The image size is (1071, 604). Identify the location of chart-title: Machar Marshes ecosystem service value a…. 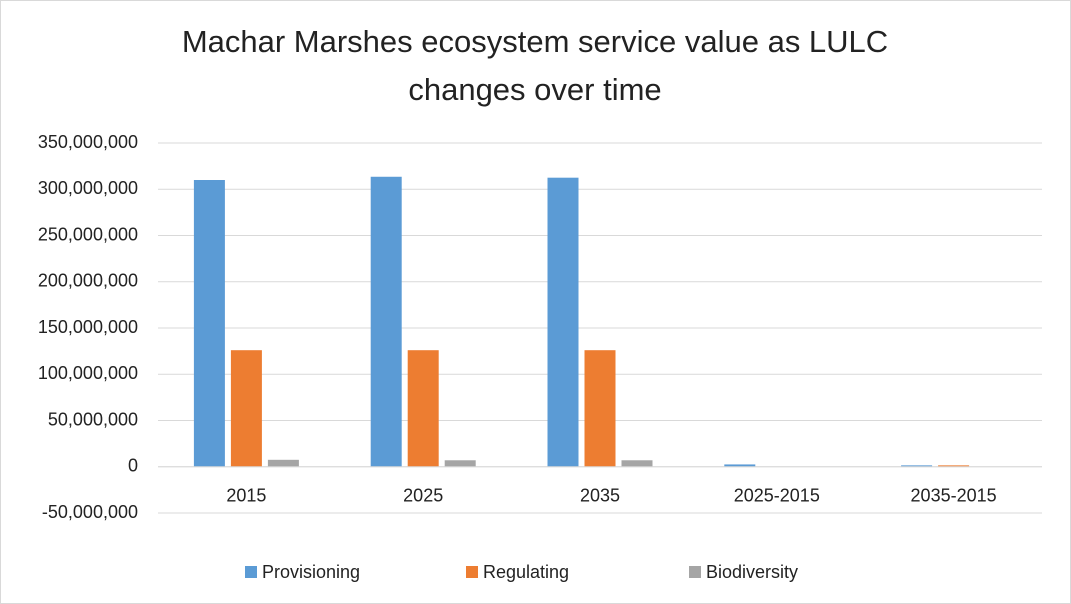
(535, 65).